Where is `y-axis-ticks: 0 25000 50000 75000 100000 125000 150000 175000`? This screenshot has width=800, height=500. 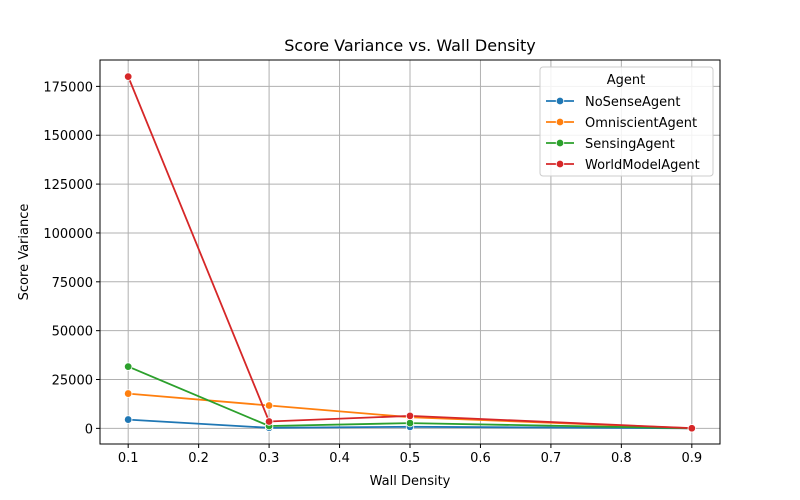 y-axis-ticks: 0 25000 50000 75000 100000 125000 150000 175000 is located at coordinates (71, 258).